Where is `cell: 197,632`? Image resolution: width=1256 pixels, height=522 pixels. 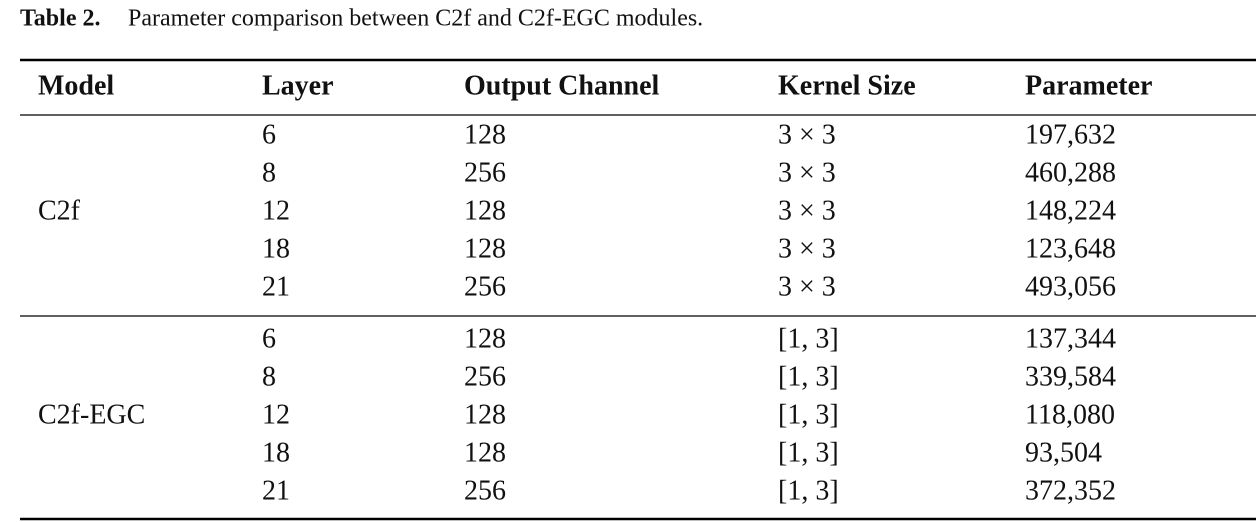
cell: 197,632 is located at coordinates (1070, 134).